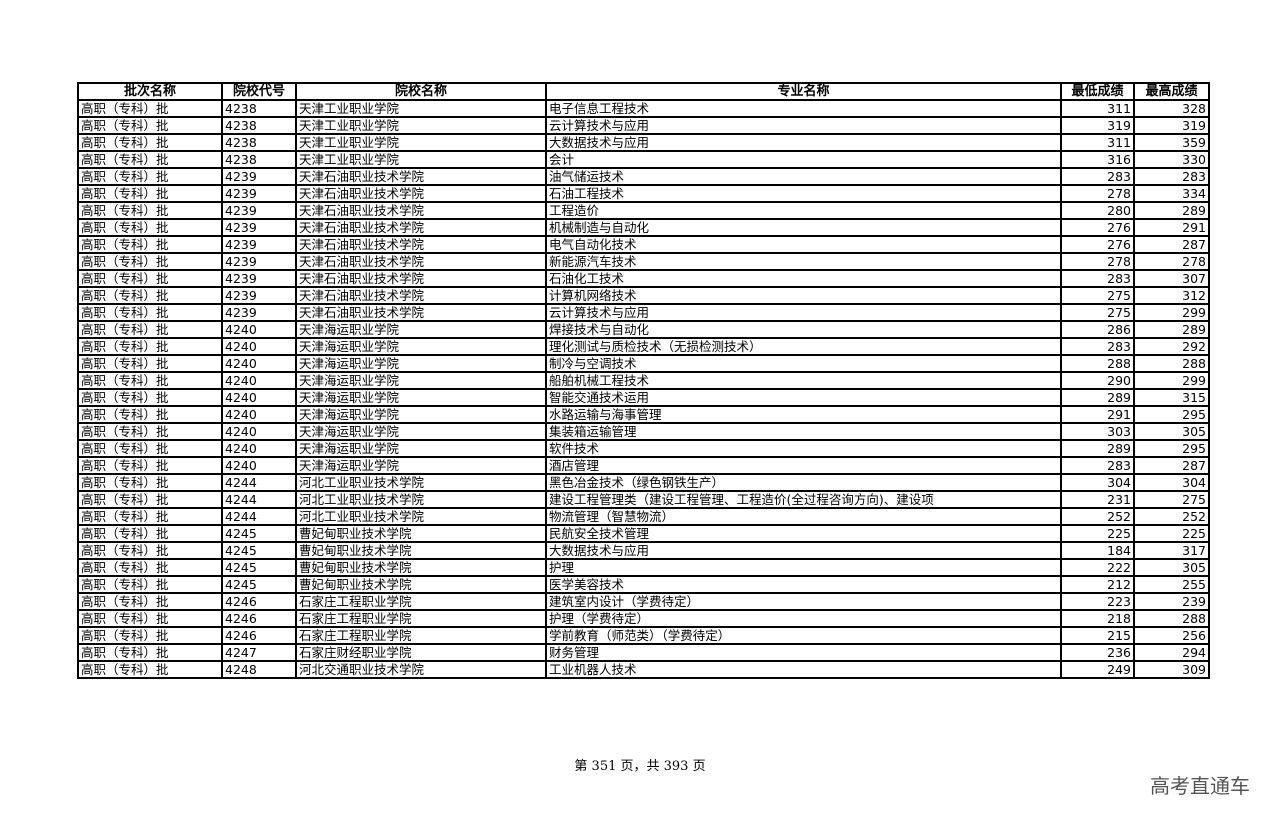 The height and width of the screenshot is (822, 1280). I want to click on cell-school-code: 4239, so click(259, 244).